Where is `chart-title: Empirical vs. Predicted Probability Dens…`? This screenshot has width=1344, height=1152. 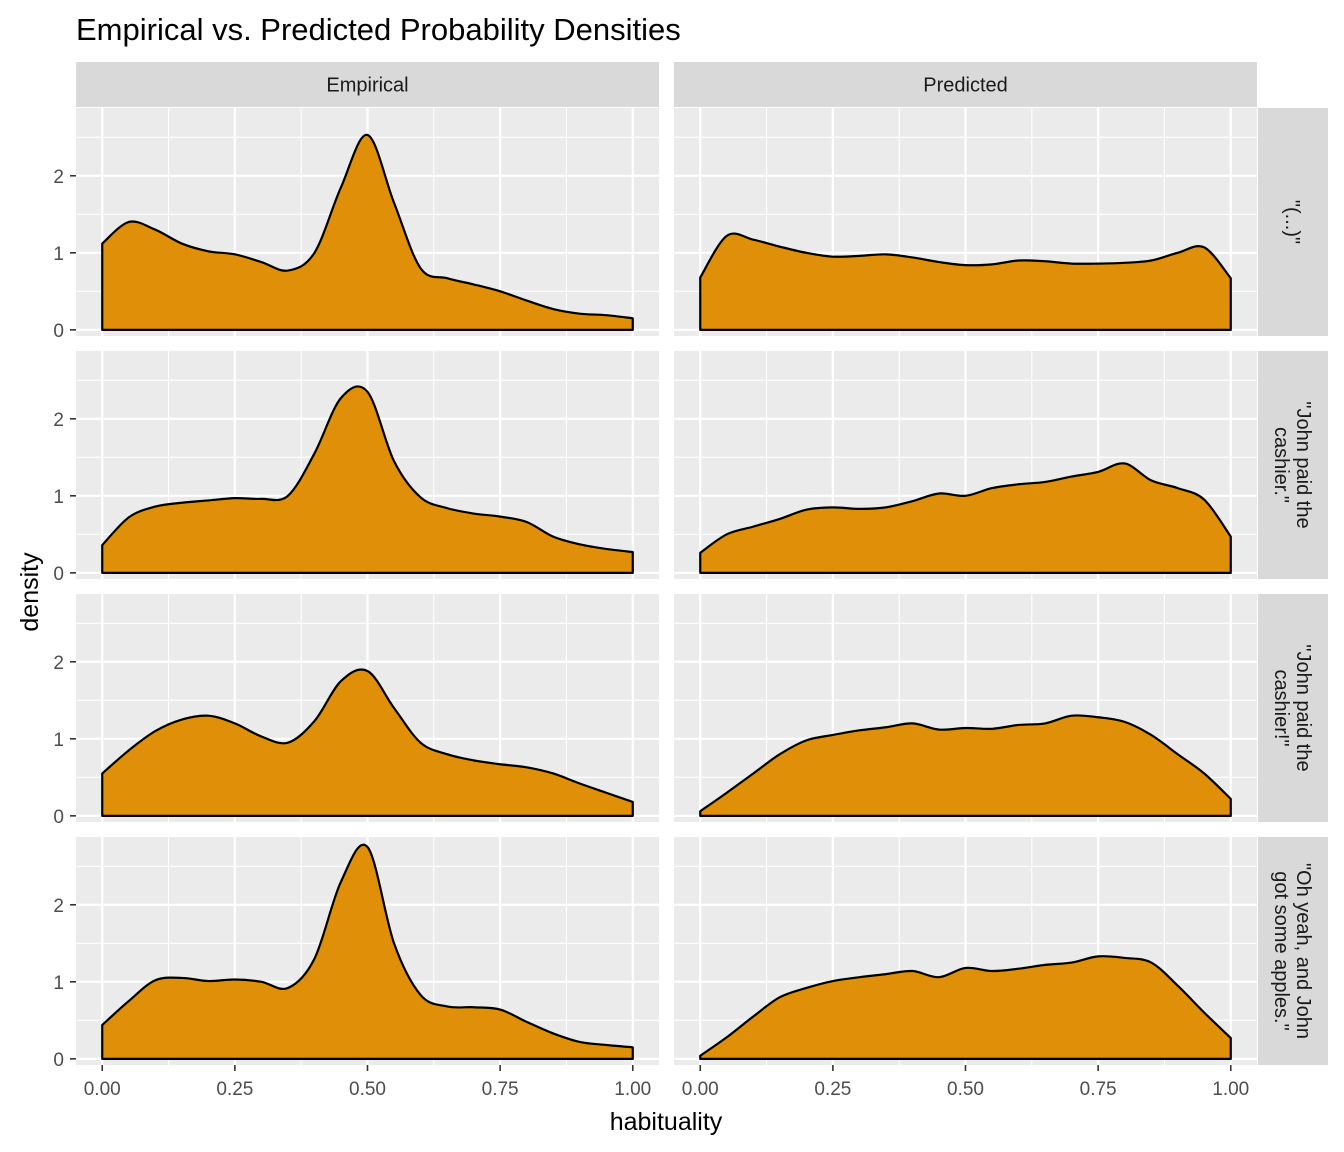 chart-title: Empirical vs. Predicted Probability Dens… is located at coordinates (378, 29).